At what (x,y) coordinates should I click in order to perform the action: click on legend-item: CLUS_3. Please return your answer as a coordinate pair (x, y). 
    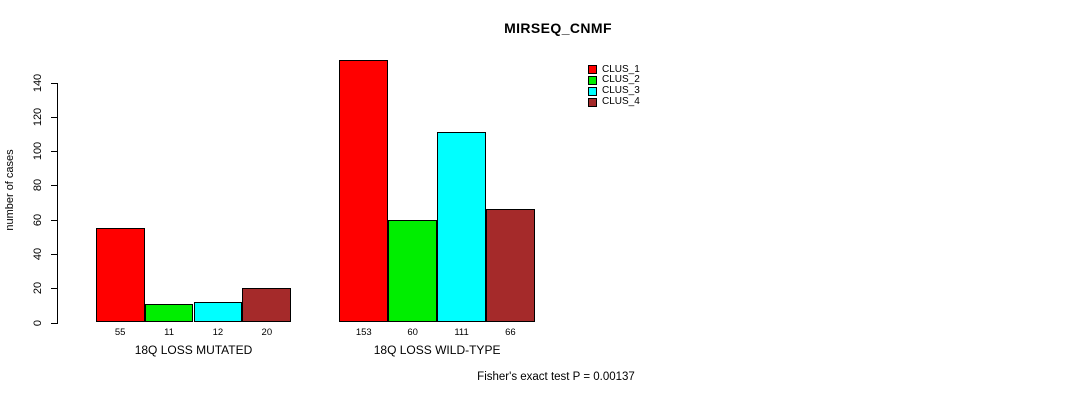
    Looking at the image, I should click on (614, 91).